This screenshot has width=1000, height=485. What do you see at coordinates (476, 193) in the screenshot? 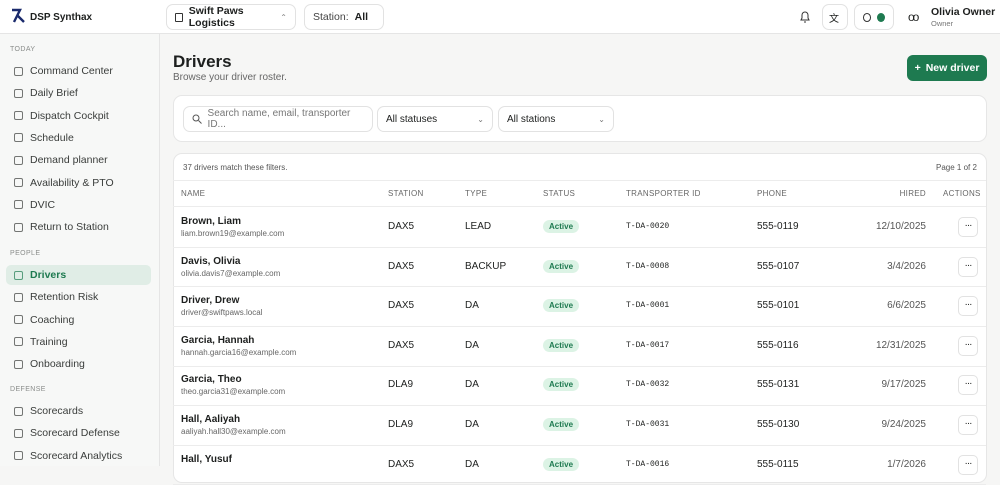
I see `column-header: TYPE` at bounding box center [476, 193].